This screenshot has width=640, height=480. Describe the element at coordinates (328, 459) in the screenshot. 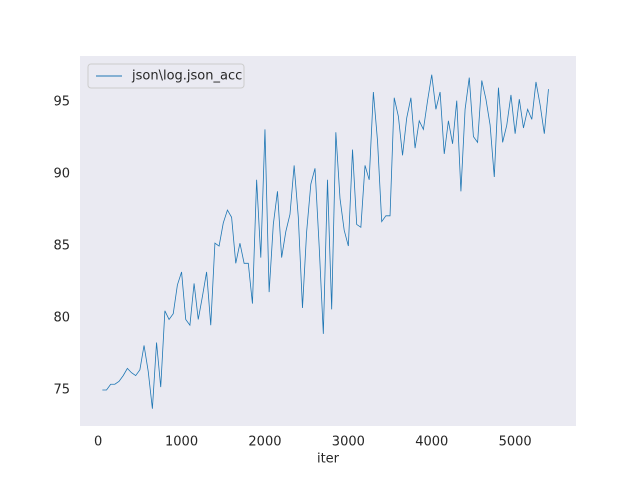

I see `x-axis-label: iter` at that location.